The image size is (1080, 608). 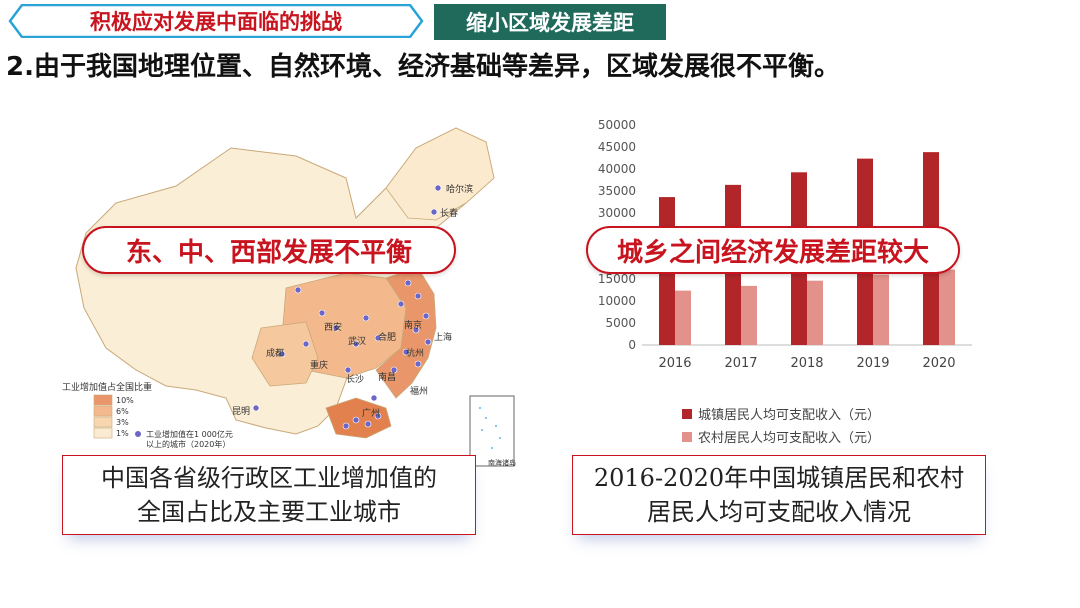 I want to click on city-label-hefei: 合肥, so click(x=387, y=338).